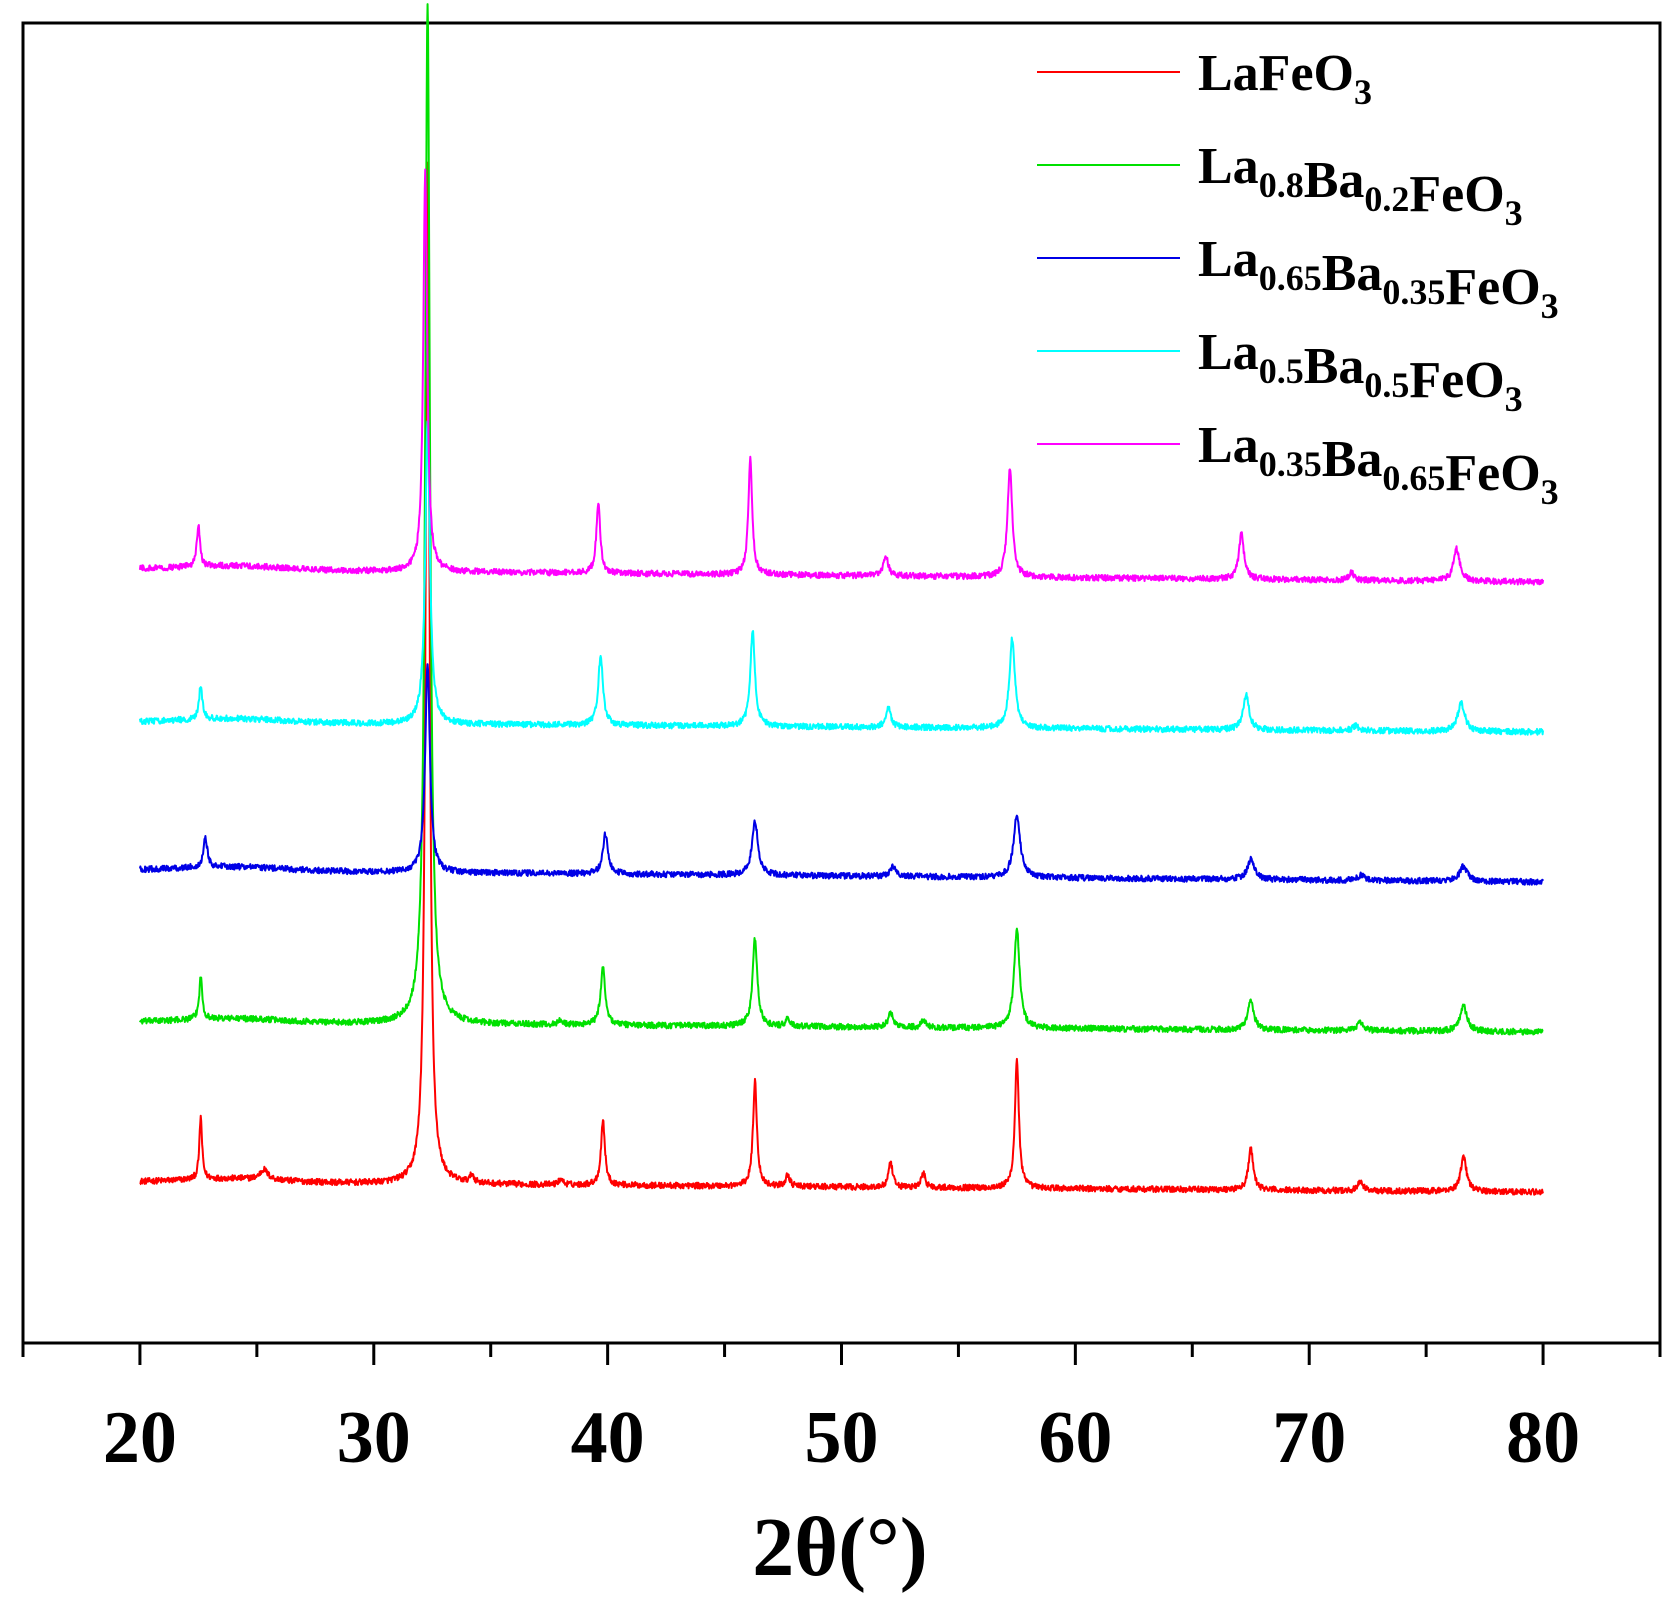 This screenshot has width=1678, height=1614. I want to click on x-tick-label-20: 20, so click(140, 1438).